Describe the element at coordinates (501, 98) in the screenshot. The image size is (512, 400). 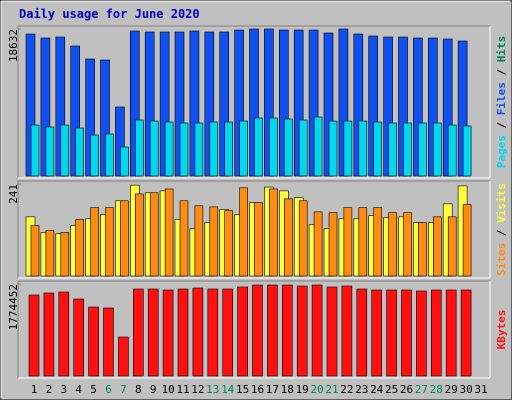
I see `legend-entry: Files` at that location.